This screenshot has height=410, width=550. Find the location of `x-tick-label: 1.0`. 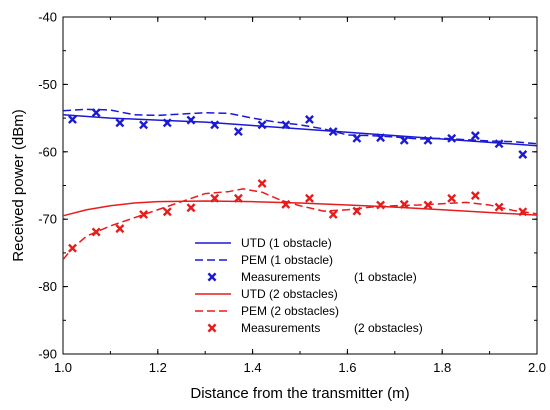

x-tick-label: 1.0 is located at coordinates (63, 367).